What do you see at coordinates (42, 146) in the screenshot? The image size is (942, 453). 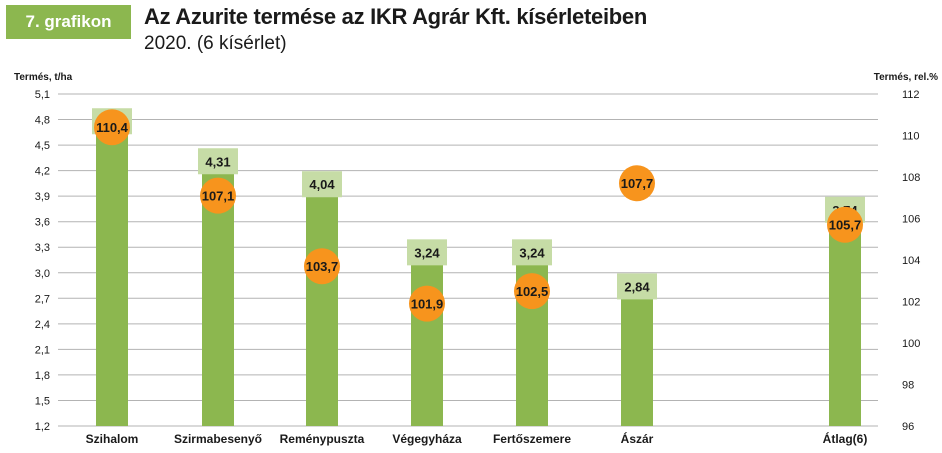 I see `y-tick-label: 4,5` at bounding box center [42, 146].